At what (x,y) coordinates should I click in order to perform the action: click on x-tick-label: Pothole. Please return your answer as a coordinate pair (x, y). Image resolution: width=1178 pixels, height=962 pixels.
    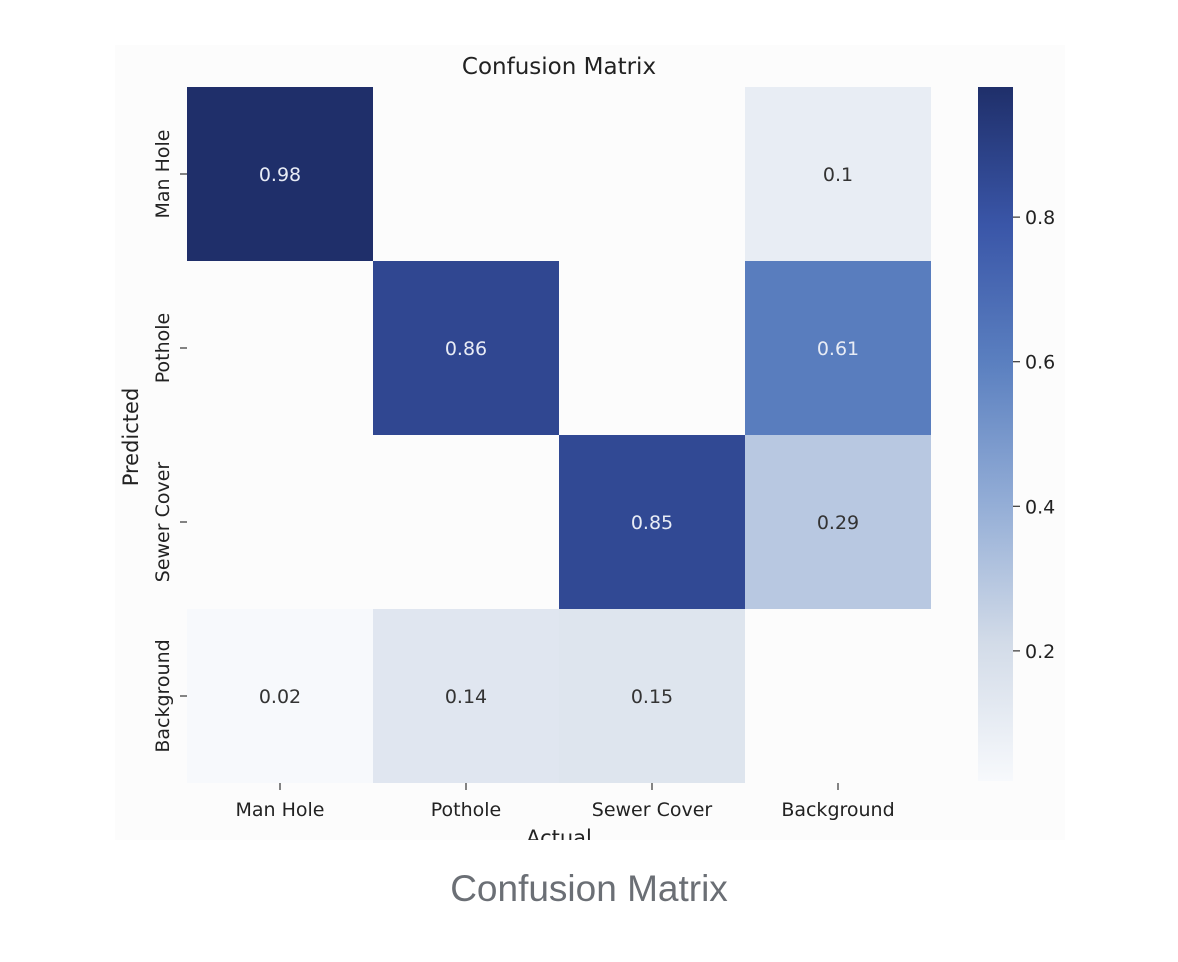
    Looking at the image, I should click on (466, 810).